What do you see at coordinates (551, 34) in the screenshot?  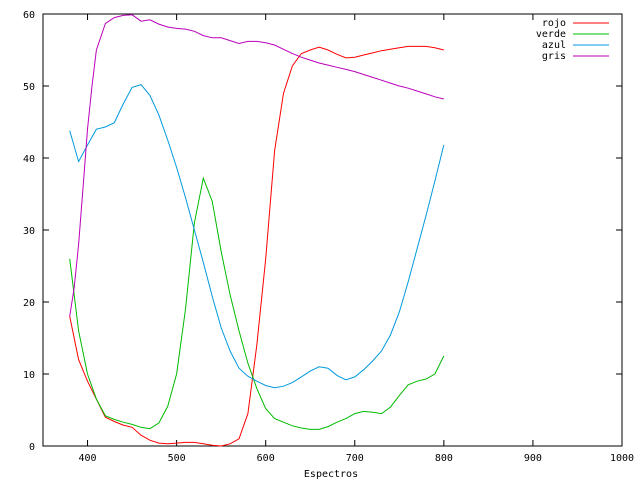 I see `legend-label-verde: verde` at bounding box center [551, 34].